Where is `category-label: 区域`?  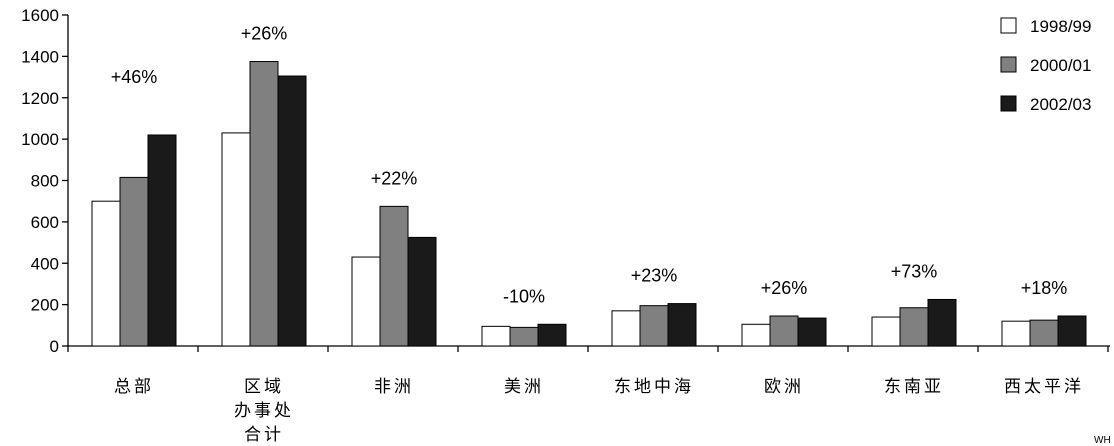 category-label: 区域 is located at coordinates (264, 387).